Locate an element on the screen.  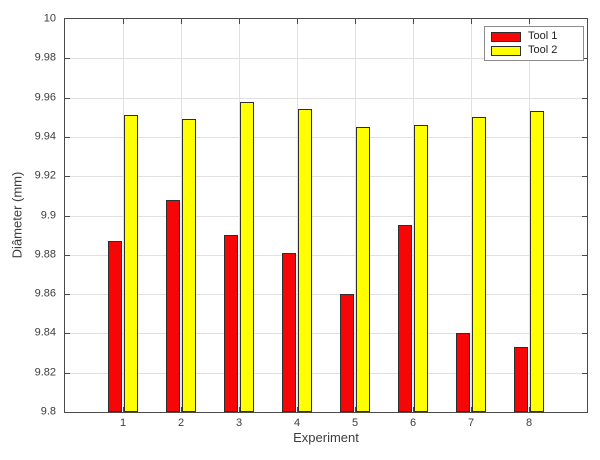
y-axis-tick-label: 9.98 is located at coordinates (45, 57).